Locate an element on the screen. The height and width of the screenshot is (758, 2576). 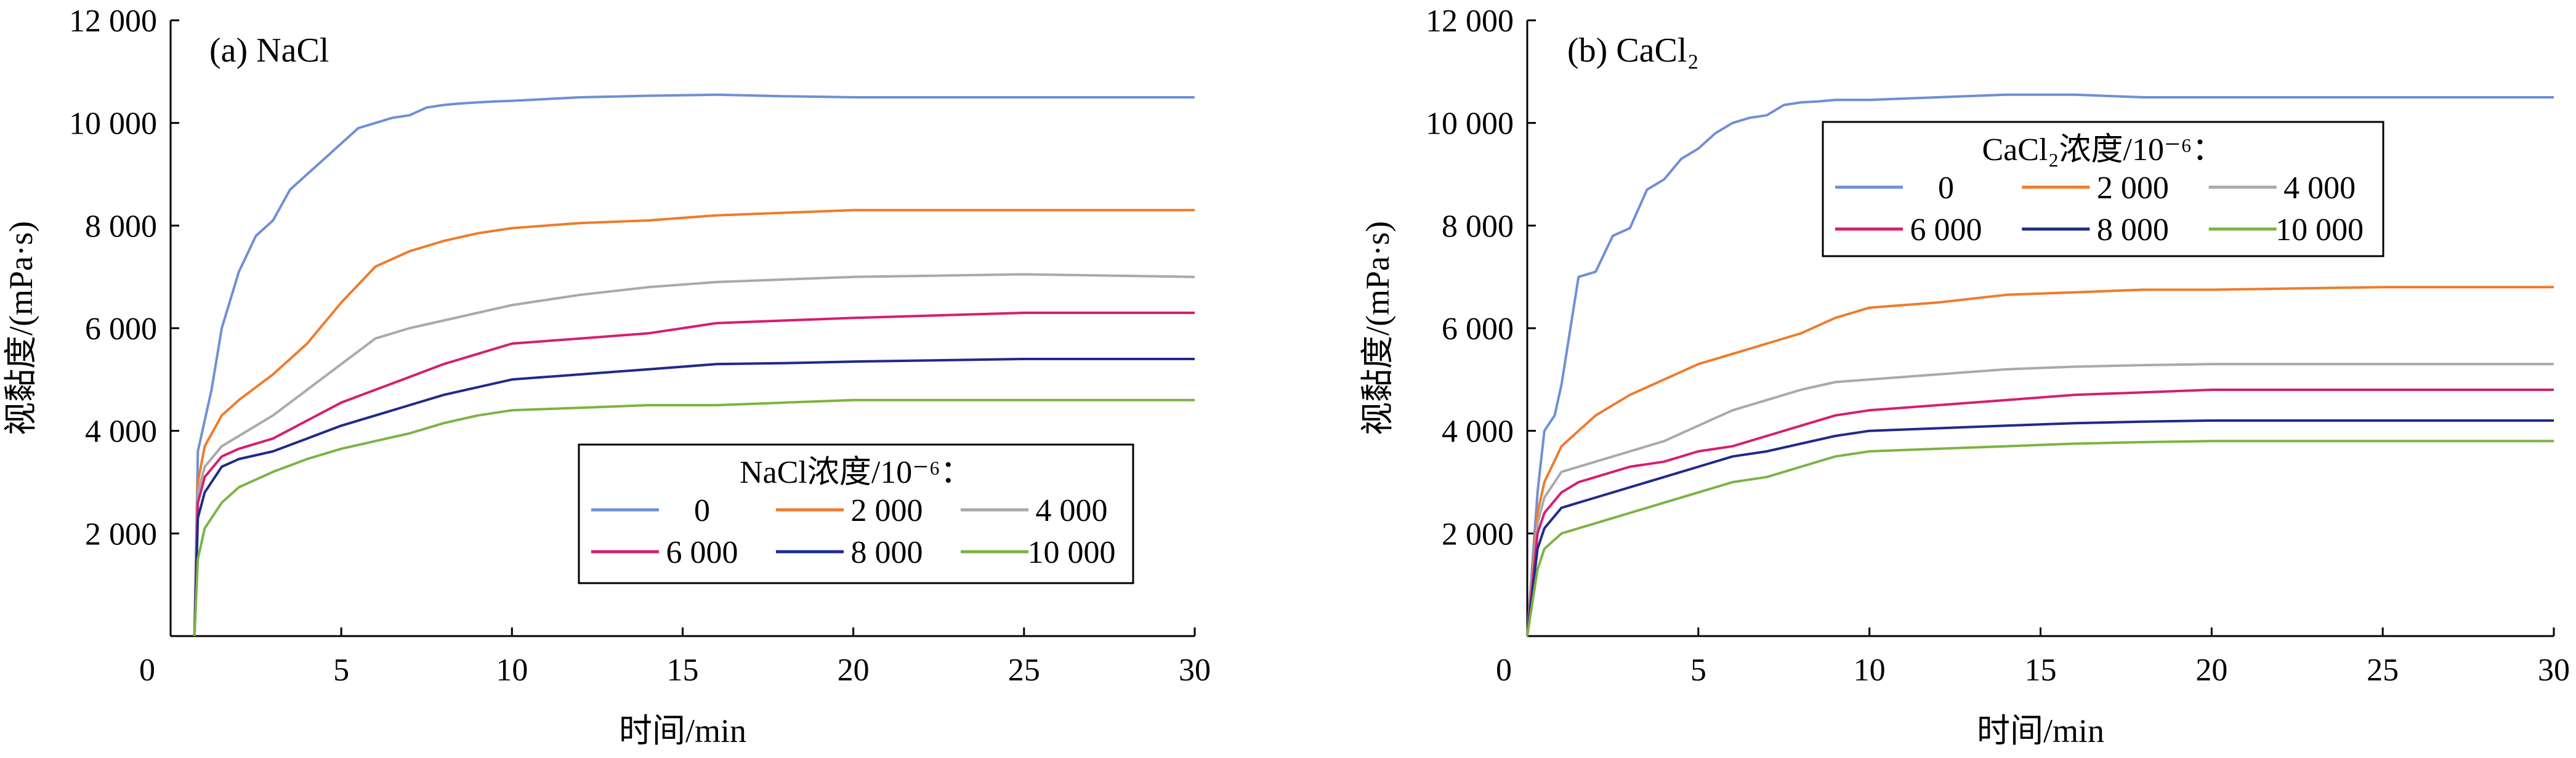
panel-label: (a) NaCl is located at coordinates (269, 50).